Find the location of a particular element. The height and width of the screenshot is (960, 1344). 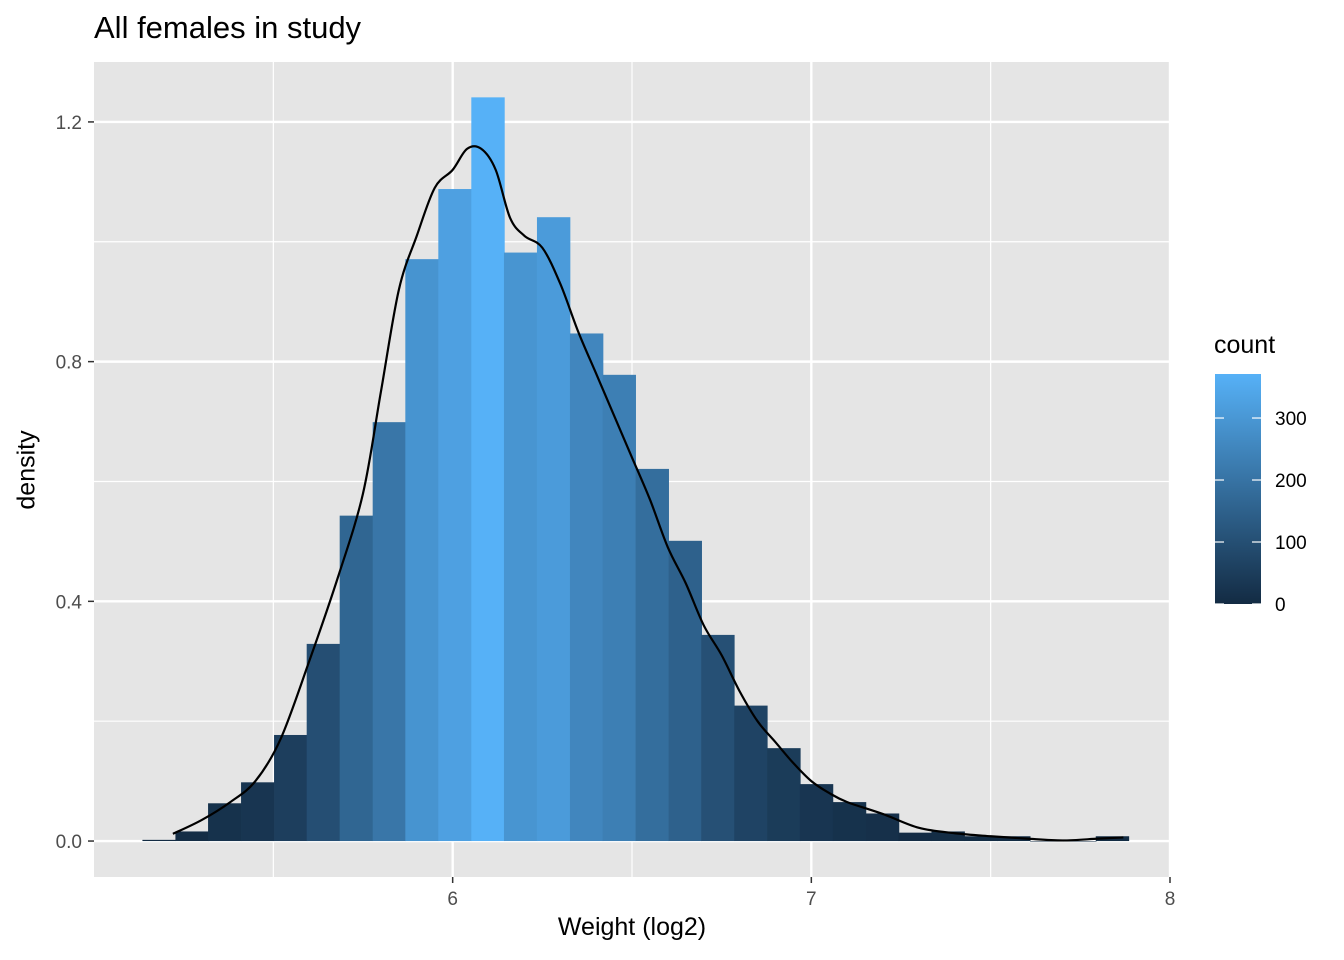

y-tick-label: 0.8 is located at coordinates (69, 363).